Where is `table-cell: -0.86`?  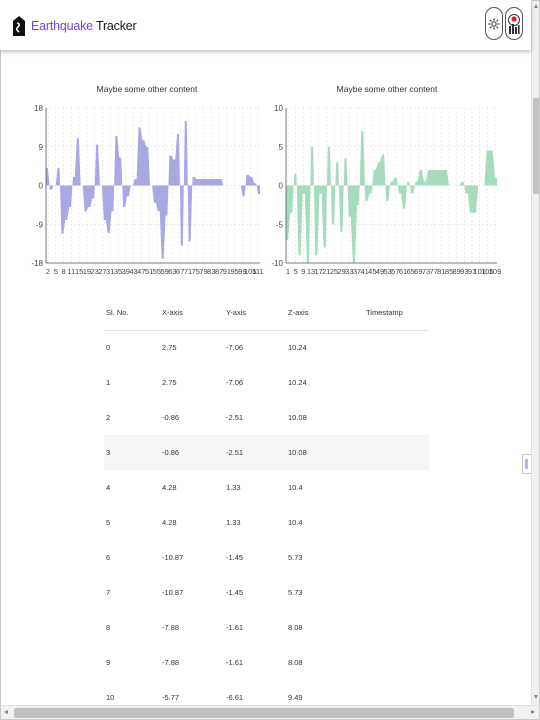
table-cell: -0.86 is located at coordinates (171, 452).